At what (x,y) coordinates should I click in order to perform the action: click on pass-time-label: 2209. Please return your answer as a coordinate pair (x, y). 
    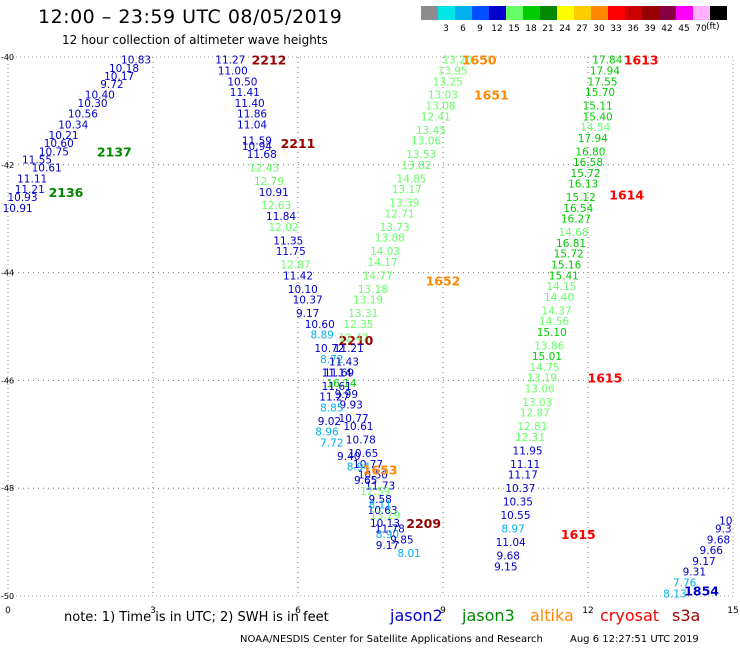
    Looking at the image, I should click on (423, 523).